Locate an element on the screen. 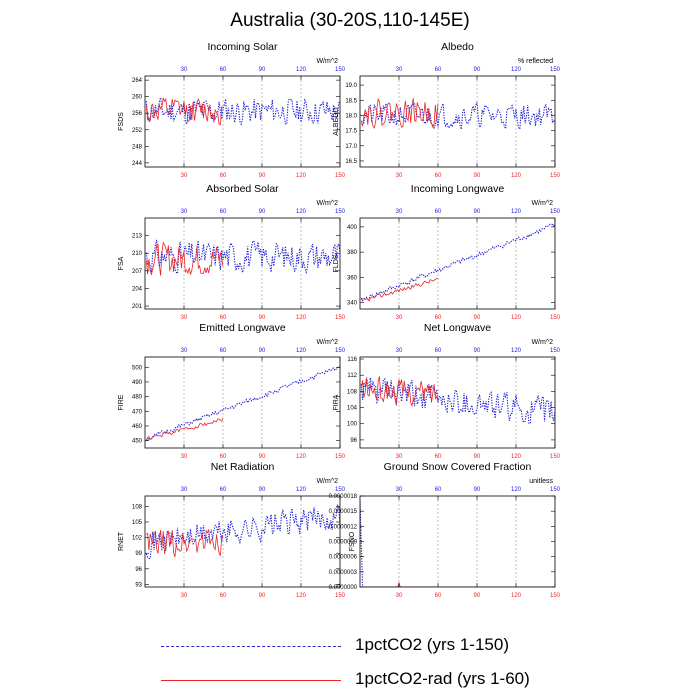 The height and width of the screenshot is (700, 700). y-tick-label: 450 is located at coordinates (137, 442).